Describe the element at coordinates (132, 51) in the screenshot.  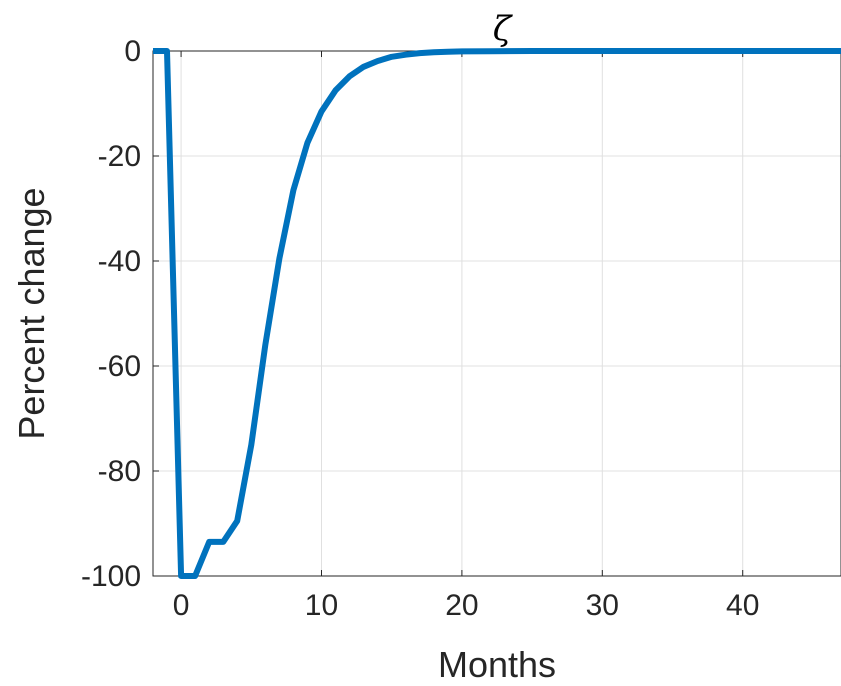
I see `y-tick-label: 0` at that location.